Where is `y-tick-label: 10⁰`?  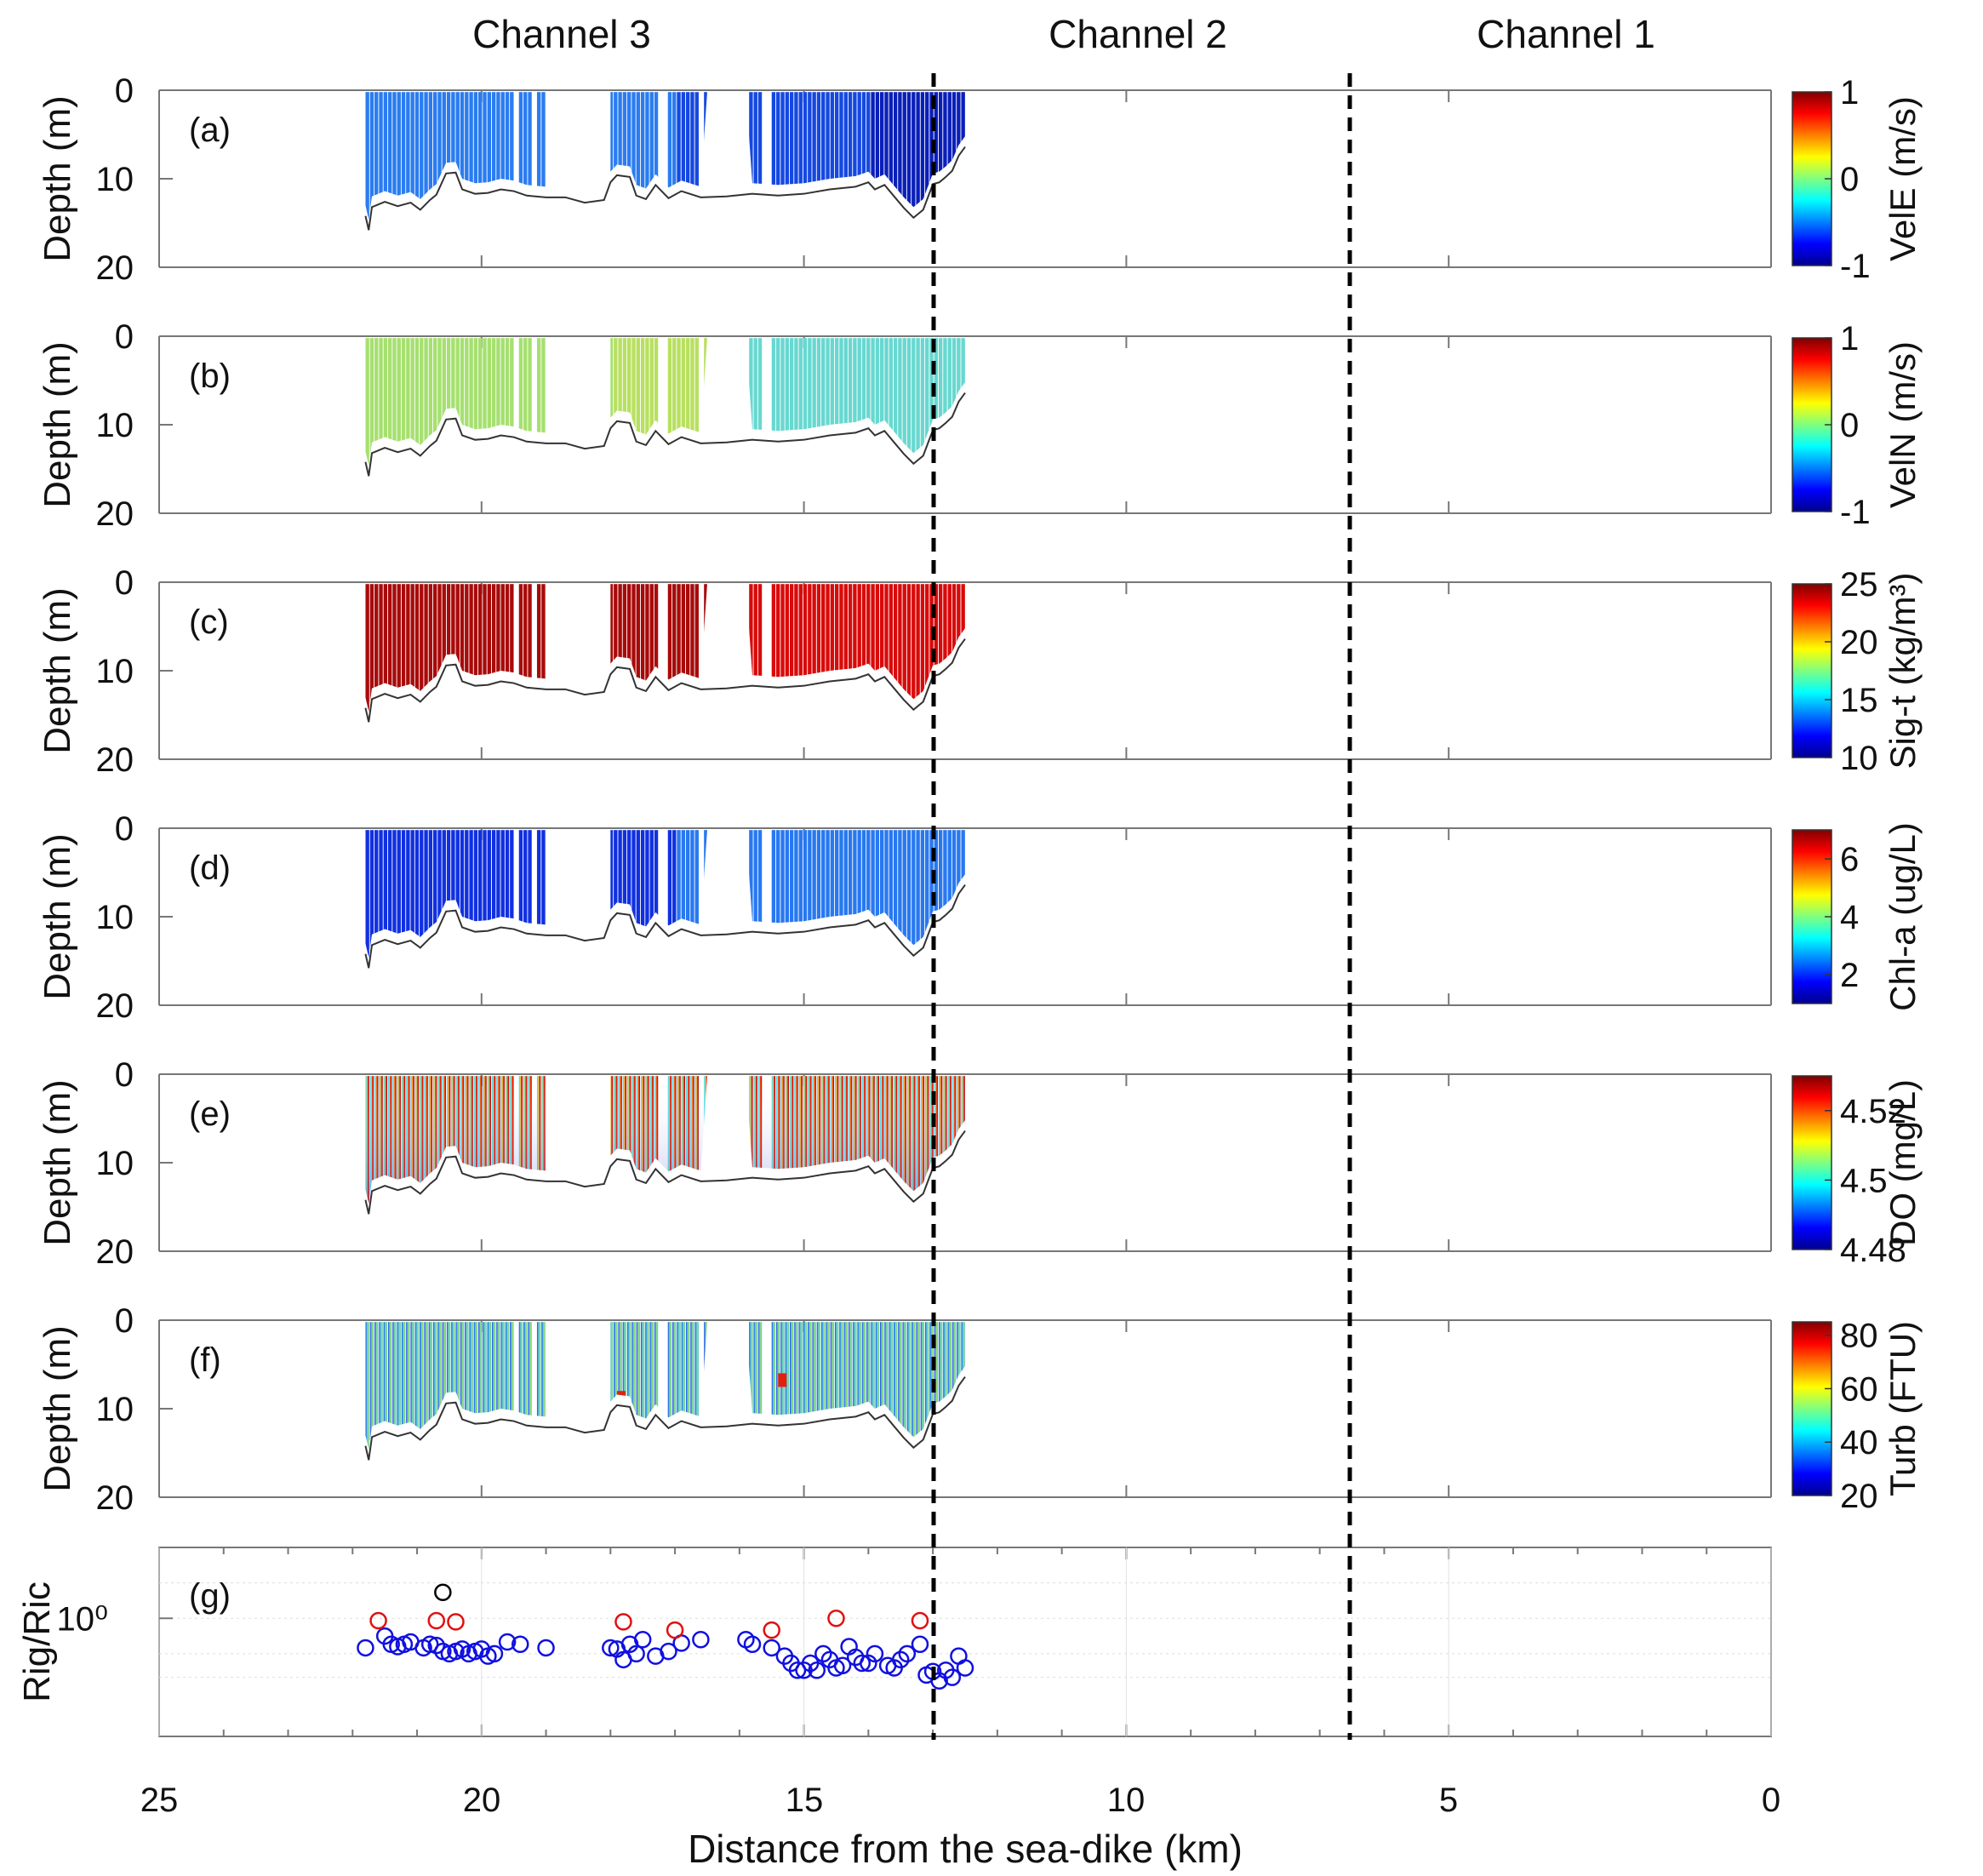
y-tick-label: 10⁰ is located at coordinates (82, 1619).